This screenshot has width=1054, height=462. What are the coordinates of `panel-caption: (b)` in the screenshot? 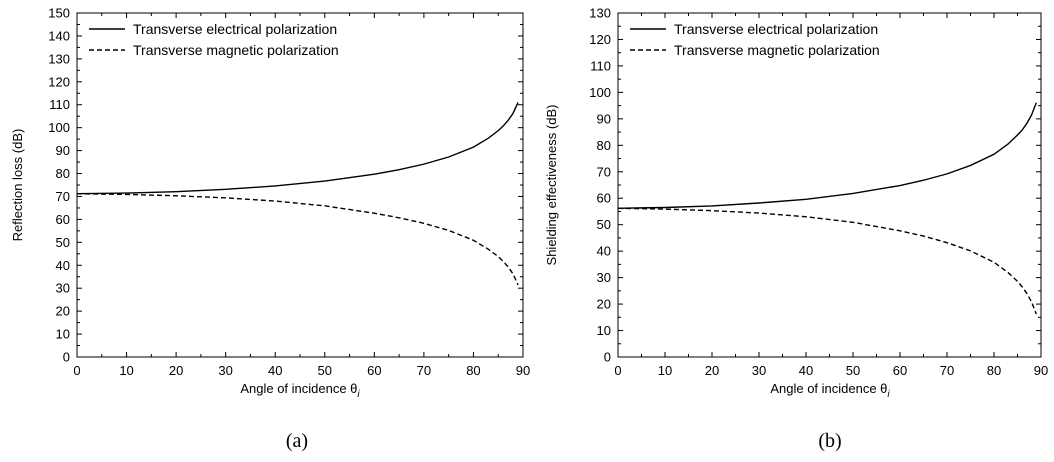 It's located at (829, 441).